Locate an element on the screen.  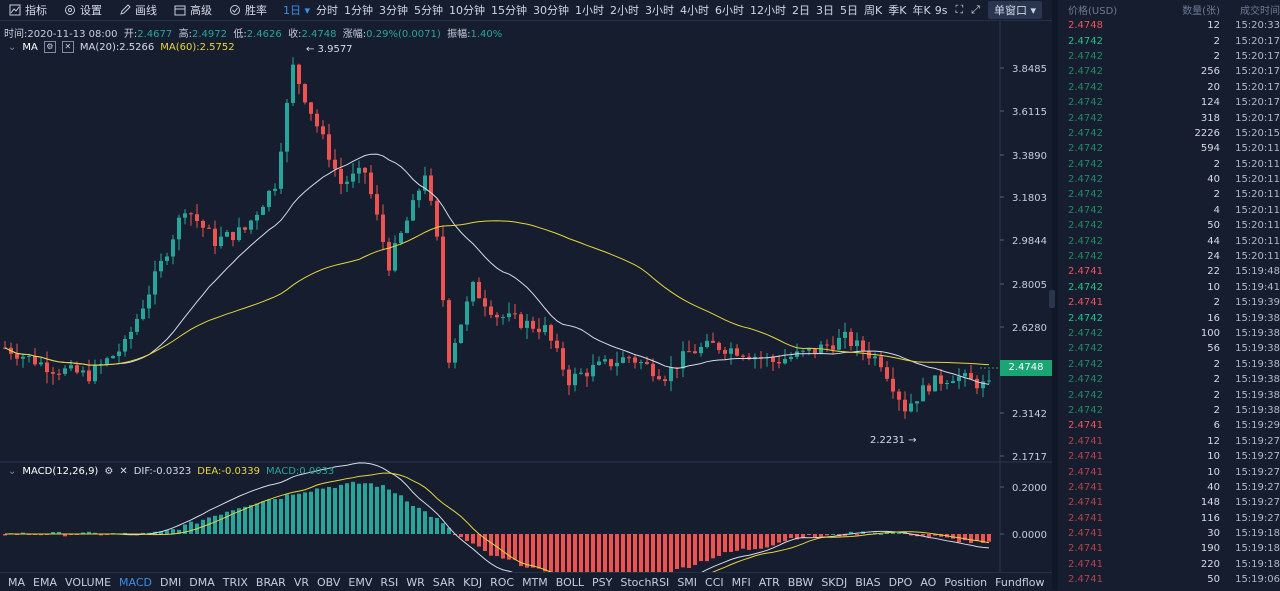
period-option: 3小时 is located at coordinates (660, 10).